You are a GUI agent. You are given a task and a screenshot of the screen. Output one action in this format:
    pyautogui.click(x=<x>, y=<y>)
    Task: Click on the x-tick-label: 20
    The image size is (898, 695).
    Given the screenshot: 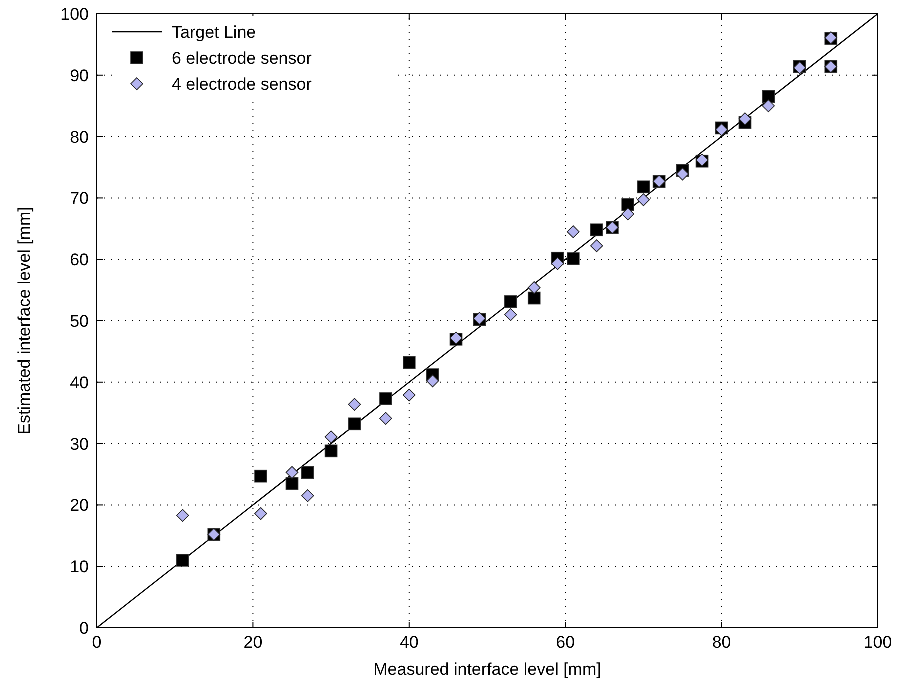 What is the action you would take?
    pyautogui.click(x=253, y=642)
    